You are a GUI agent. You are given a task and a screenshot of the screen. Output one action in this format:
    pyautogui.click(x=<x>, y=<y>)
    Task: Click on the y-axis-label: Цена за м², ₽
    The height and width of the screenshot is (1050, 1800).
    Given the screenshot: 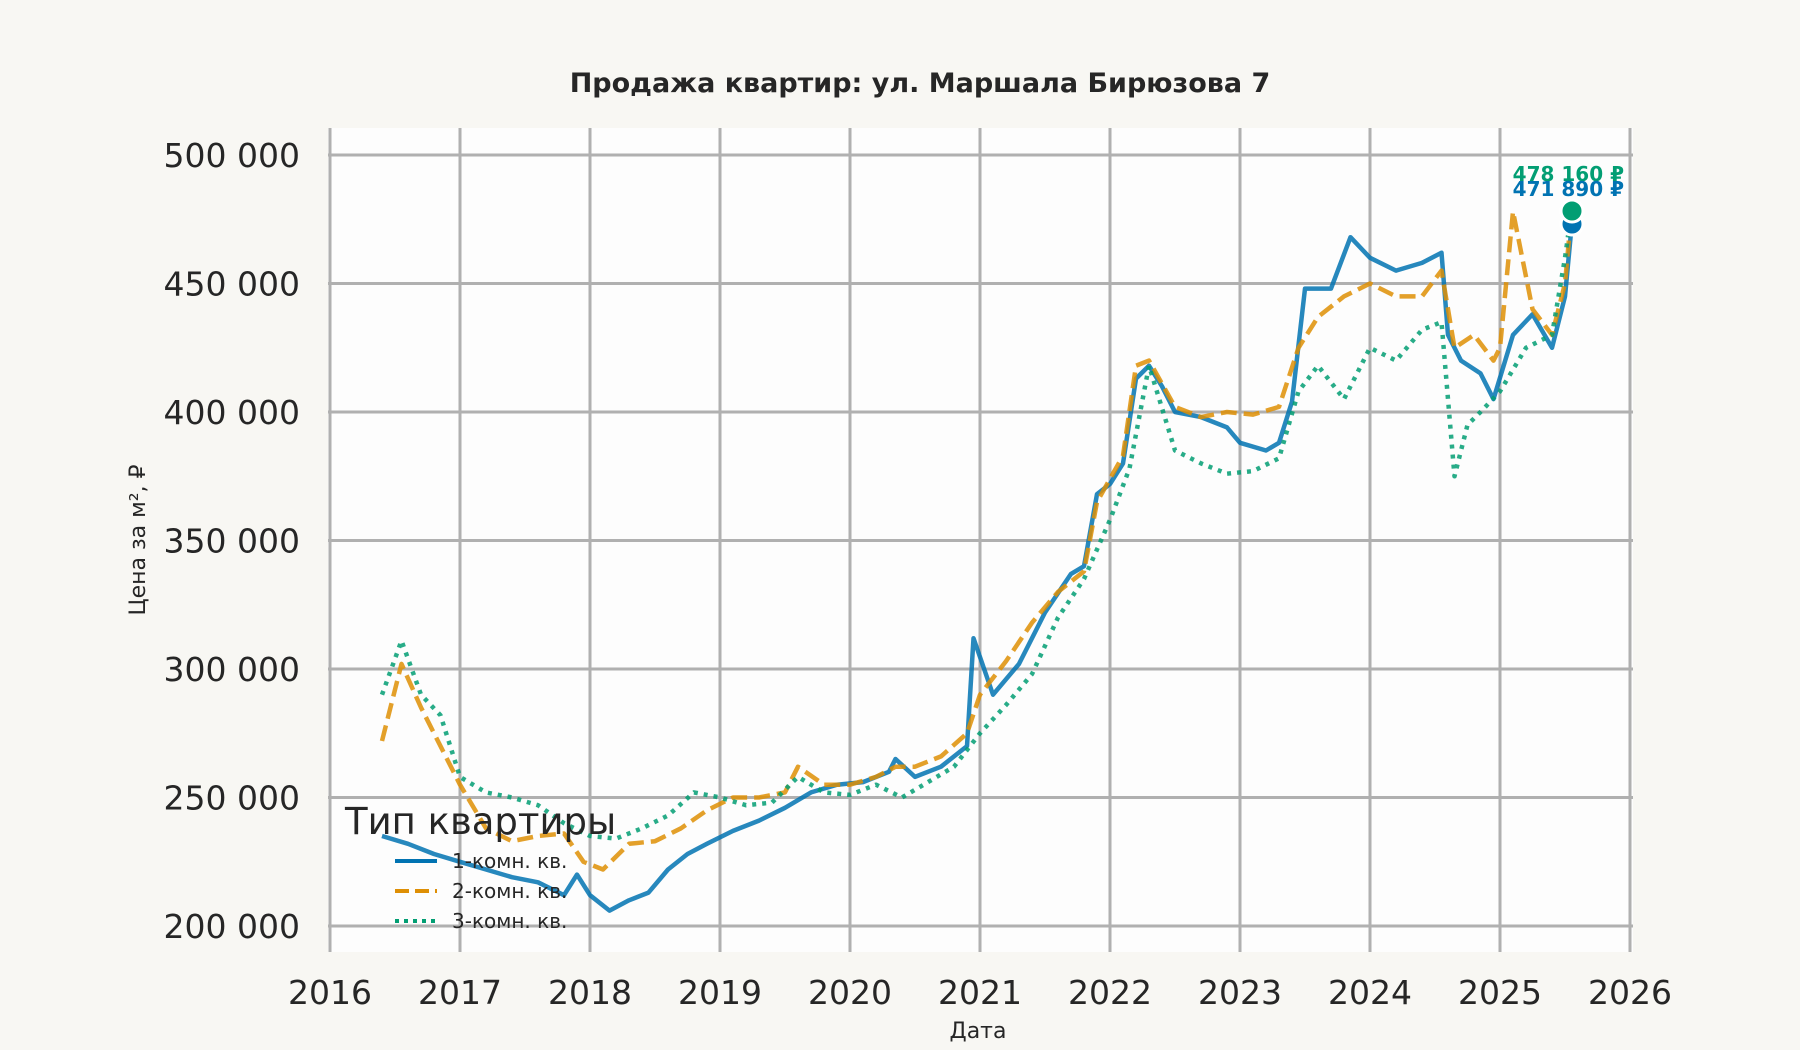 What is the action you would take?
    pyautogui.click(x=138, y=539)
    